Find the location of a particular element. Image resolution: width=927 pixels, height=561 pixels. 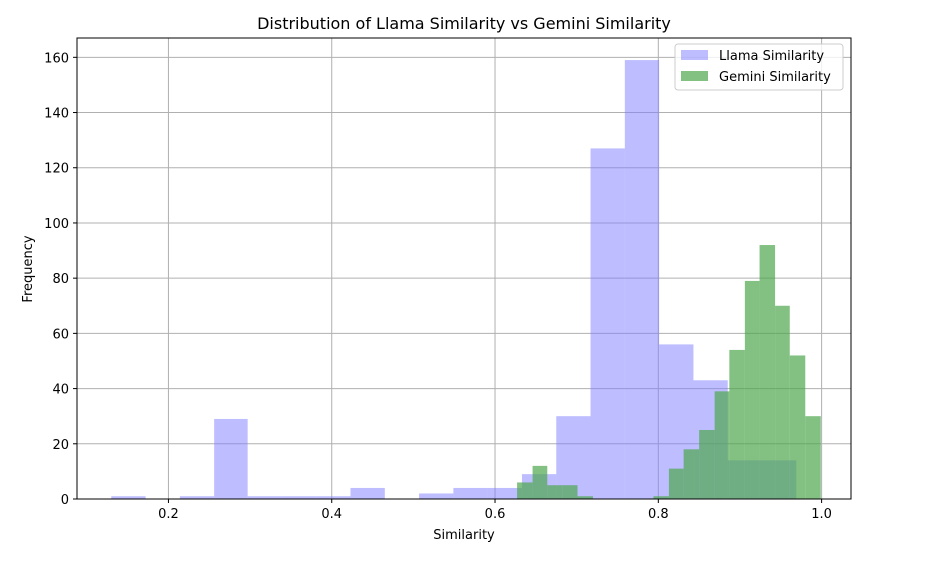

y-tick-label: 80 is located at coordinates (60, 279).